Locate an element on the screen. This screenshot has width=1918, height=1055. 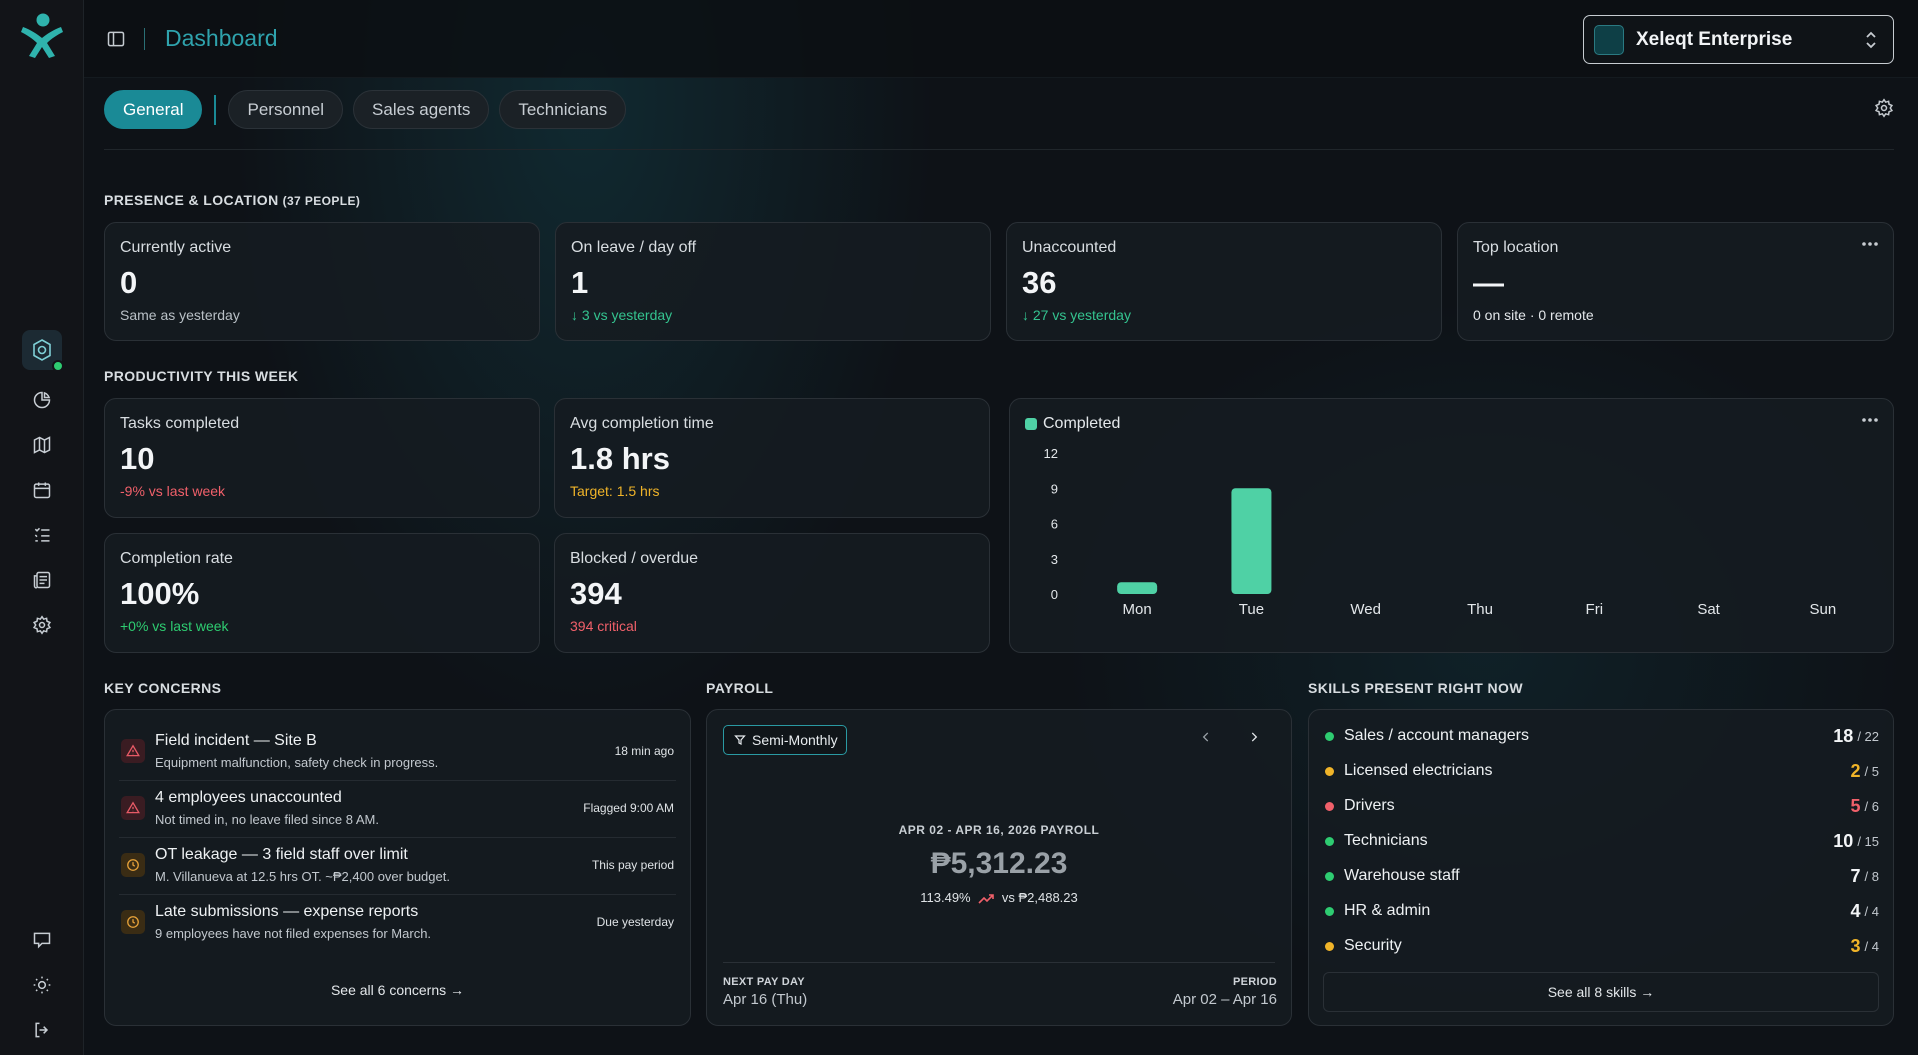
skill-name: HR & admin is located at coordinates (1387, 910).